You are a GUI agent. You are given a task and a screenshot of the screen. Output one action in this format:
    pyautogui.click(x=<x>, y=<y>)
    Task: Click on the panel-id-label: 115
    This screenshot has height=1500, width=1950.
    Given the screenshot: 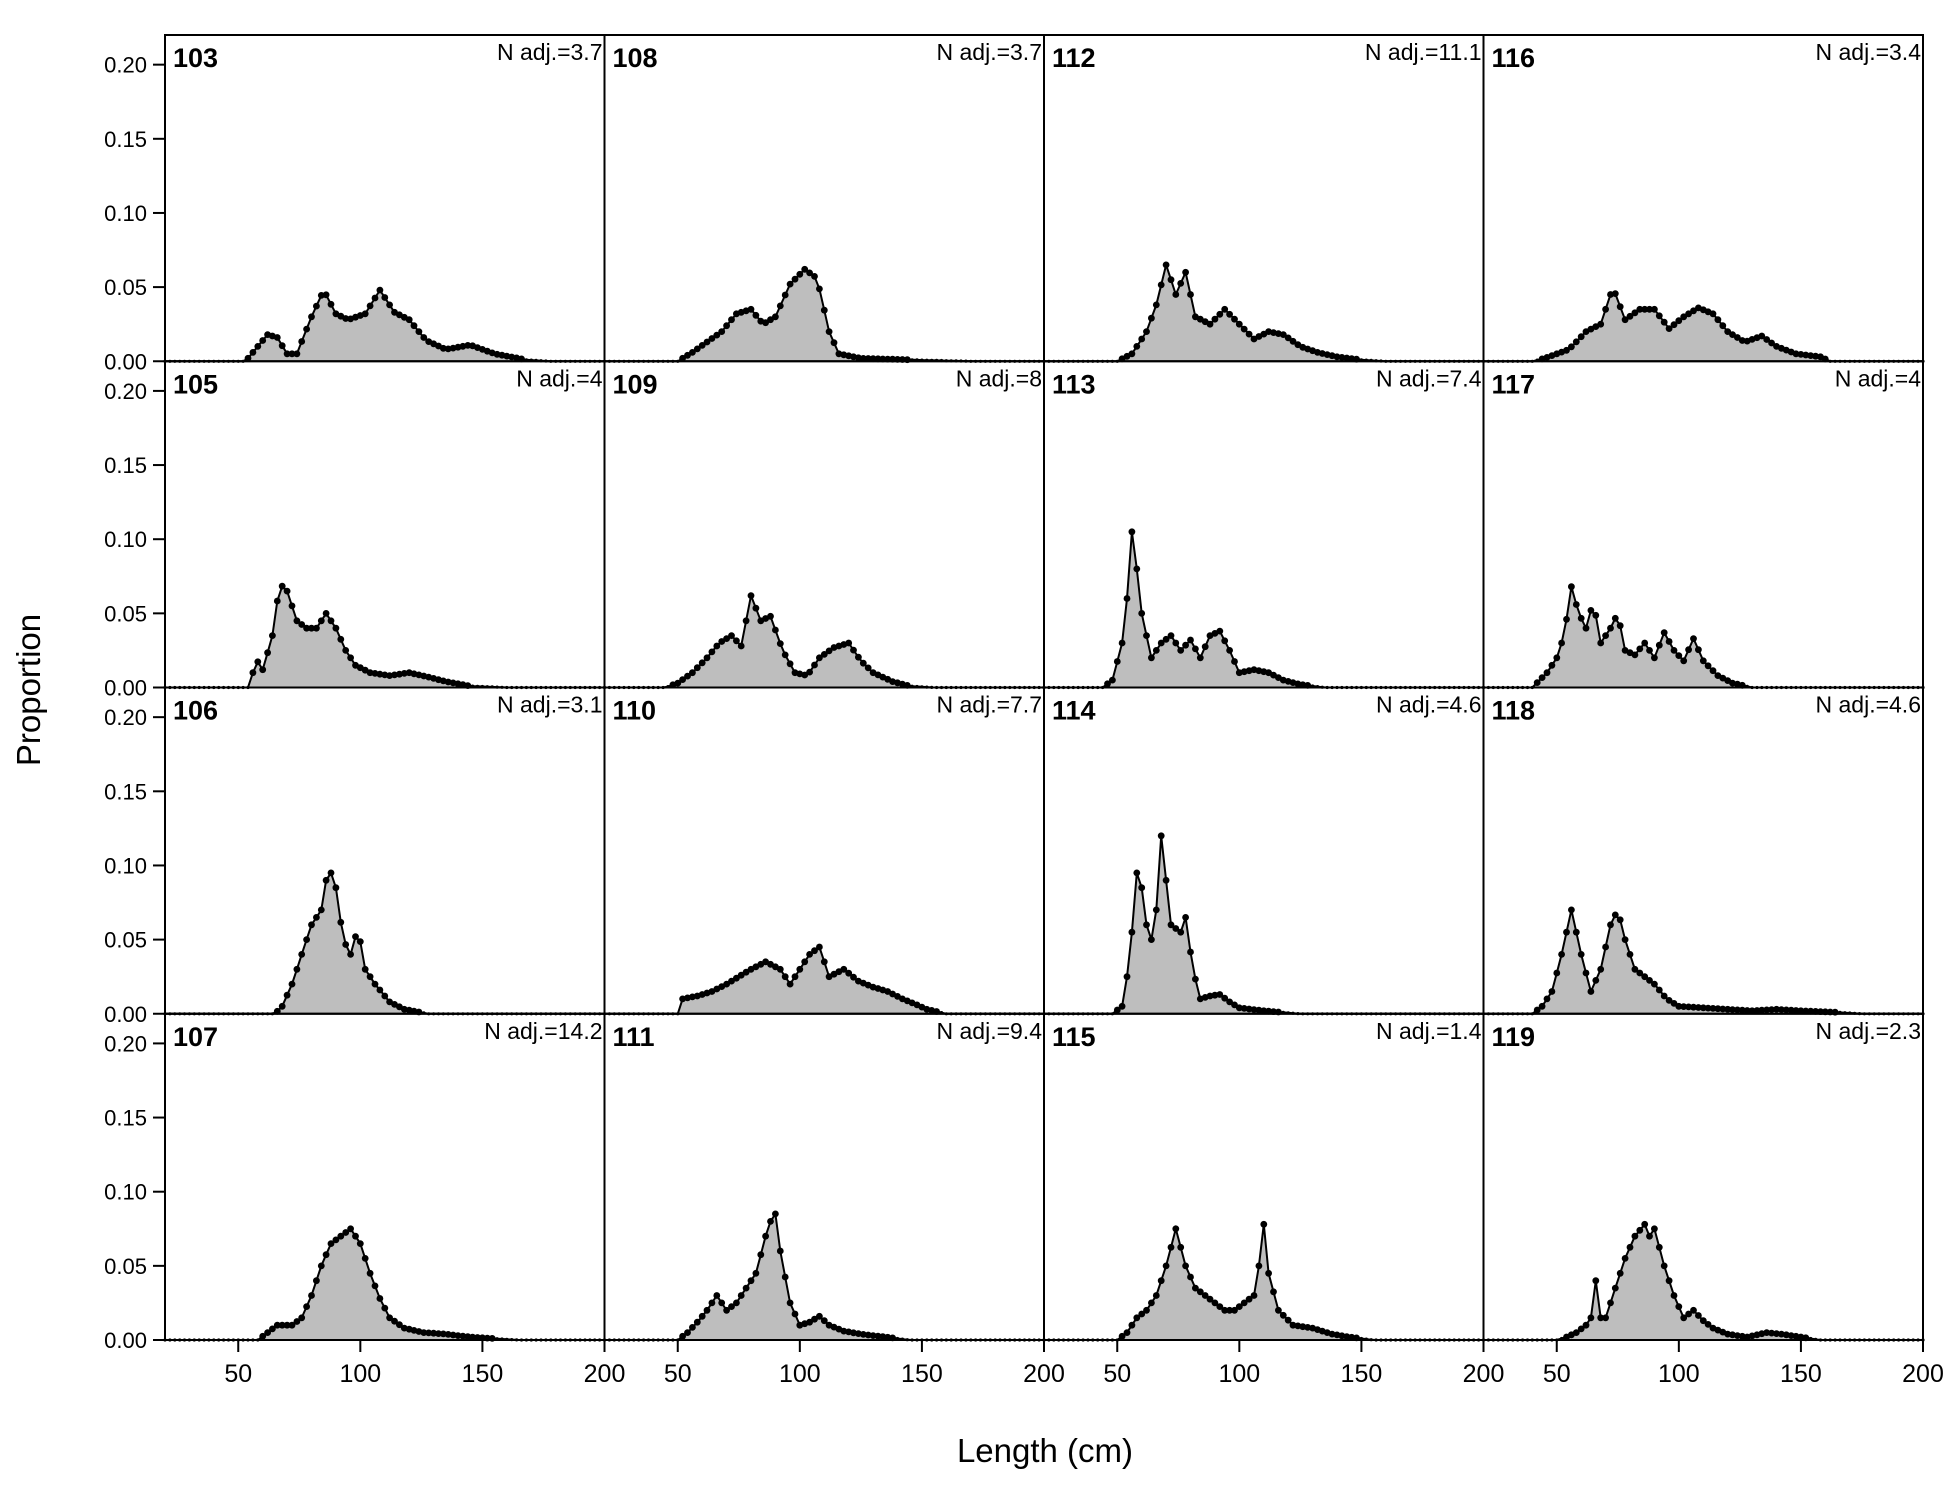 What is the action you would take?
    pyautogui.click(x=1074, y=1037)
    